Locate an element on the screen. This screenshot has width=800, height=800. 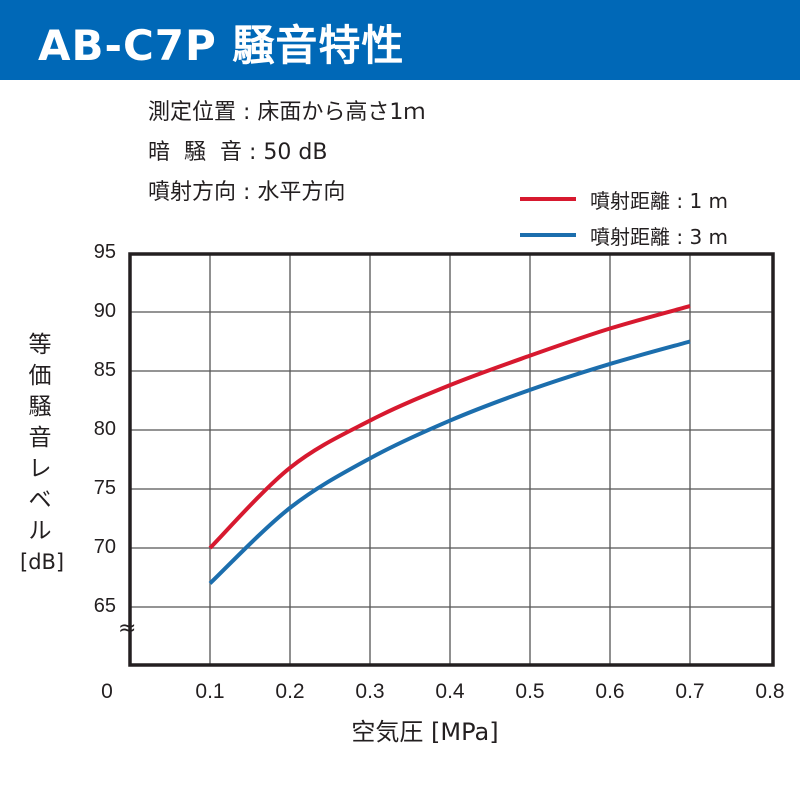
y-tick: 70 is located at coordinates (104, 547).